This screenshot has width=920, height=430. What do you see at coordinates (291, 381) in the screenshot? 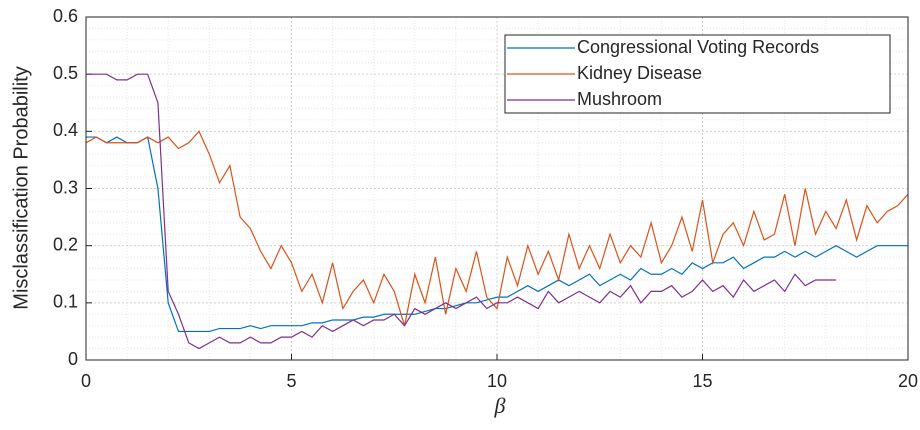
I see `x-tick-label: 5` at bounding box center [291, 381].